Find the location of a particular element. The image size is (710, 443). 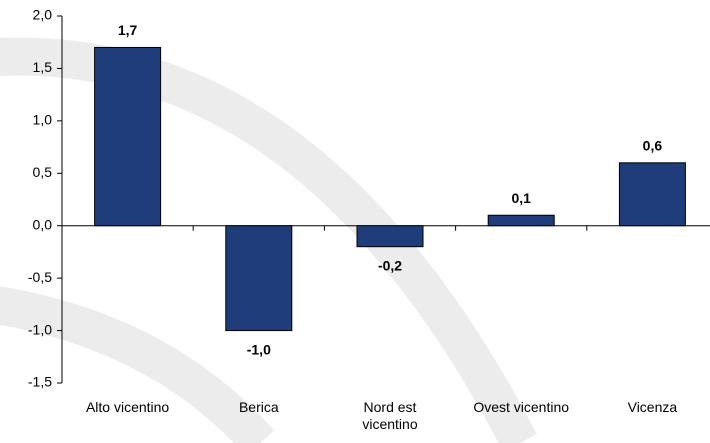

value-label: -1,0 is located at coordinates (259, 349).